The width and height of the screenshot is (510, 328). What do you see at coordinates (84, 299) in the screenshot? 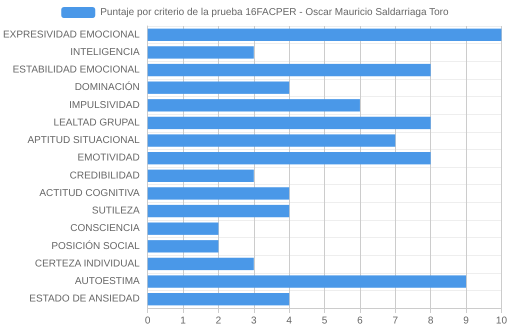
I see `y-tick-label: ESTADO DE ANSIEDAD` at bounding box center [84, 299].